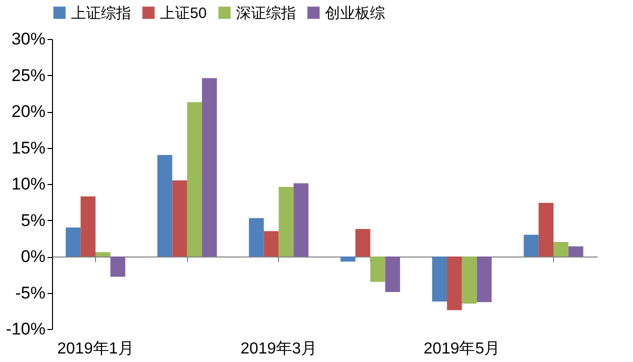 The height and width of the screenshot is (362, 633). What do you see at coordinates (462, 349) in the screenshot?
I see `x-tick-label: 2019年5月` at bounding box center [462, 349].